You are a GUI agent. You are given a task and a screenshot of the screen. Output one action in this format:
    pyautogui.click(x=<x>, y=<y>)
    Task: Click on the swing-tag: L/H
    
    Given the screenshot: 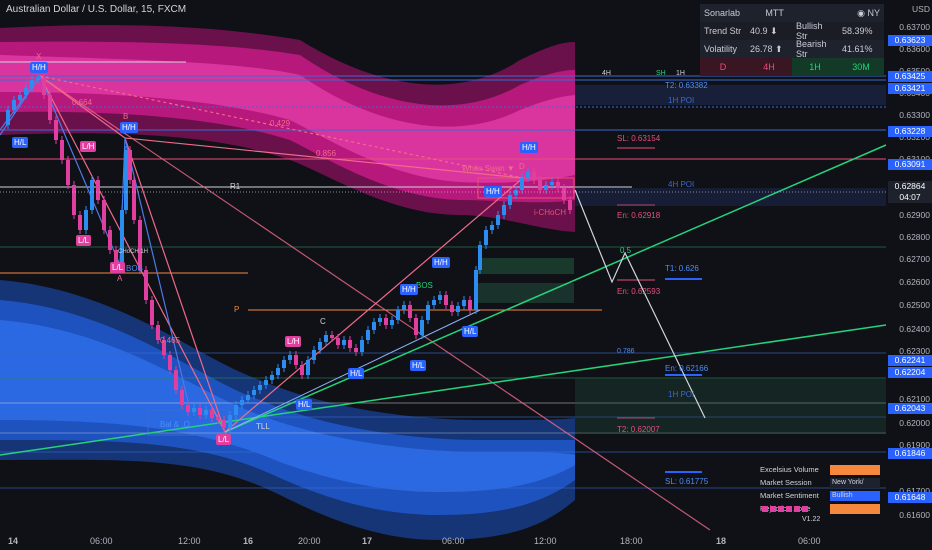 What is the action you would take?
    pyautogui.click(x=88, y=146)
    